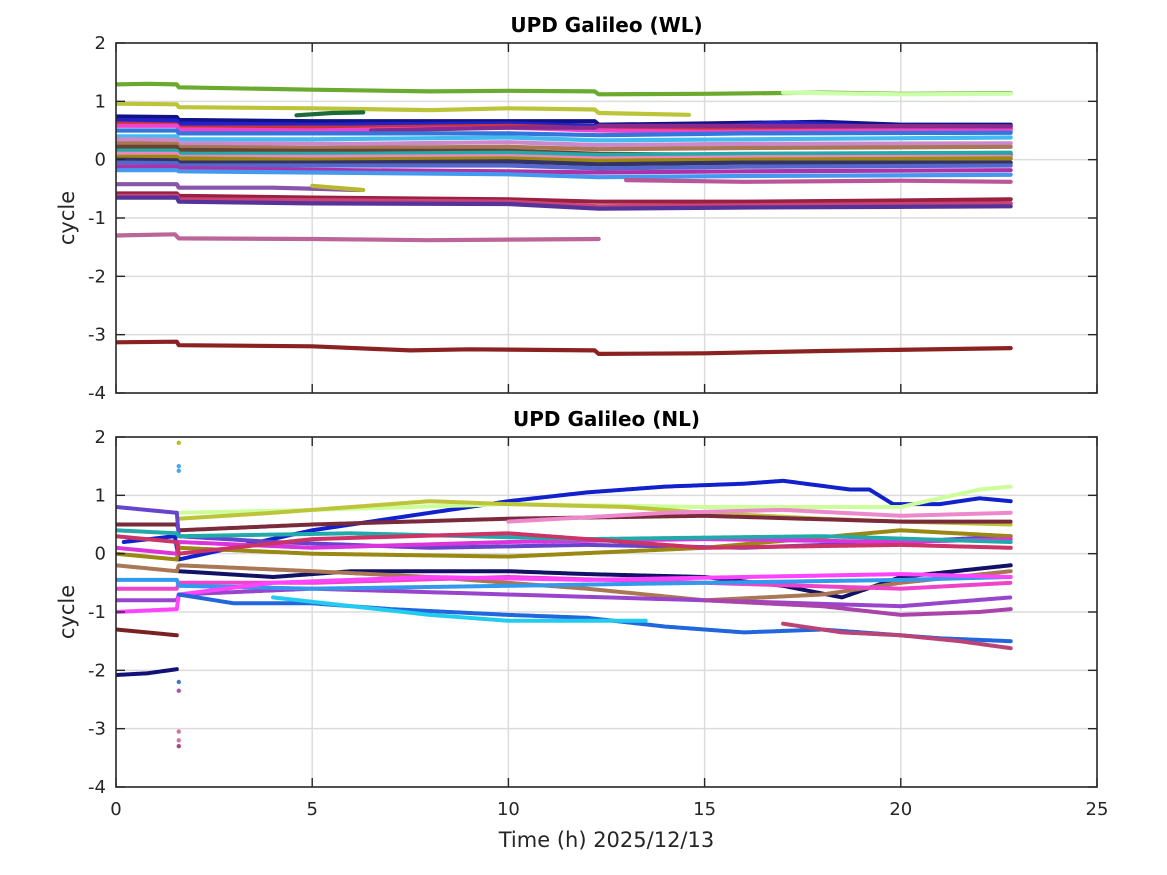 The height and width of the screenshot is (875, 1167). I want to click on wl-y-tick-label: 2, so click(100, 43).